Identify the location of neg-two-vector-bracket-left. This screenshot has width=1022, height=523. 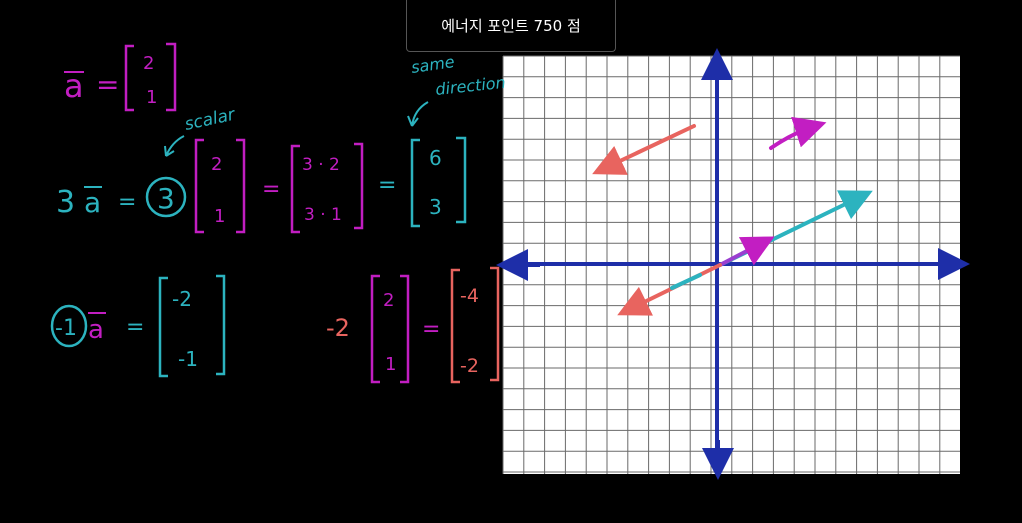
(375, 329).